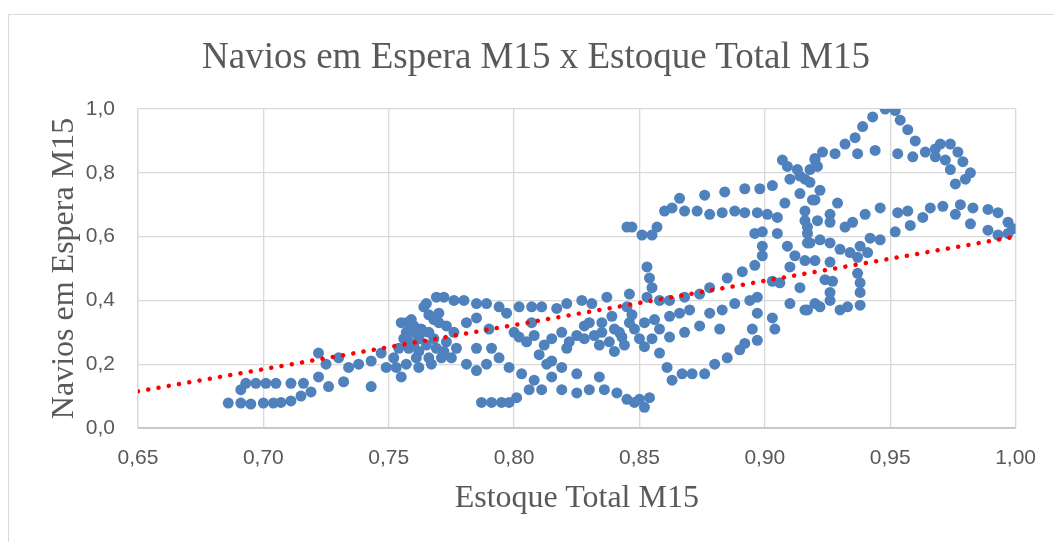 This screenshot has height=542, width=1054. Describe the element at coordinates (765, 457) in the screenshot. I see `x-tick-label: 0,90` at that location.